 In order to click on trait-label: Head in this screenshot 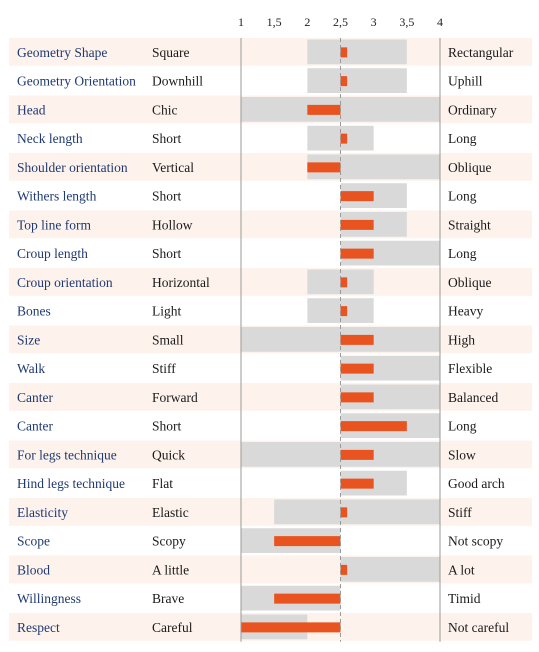, I will do `click(31, 109)`.